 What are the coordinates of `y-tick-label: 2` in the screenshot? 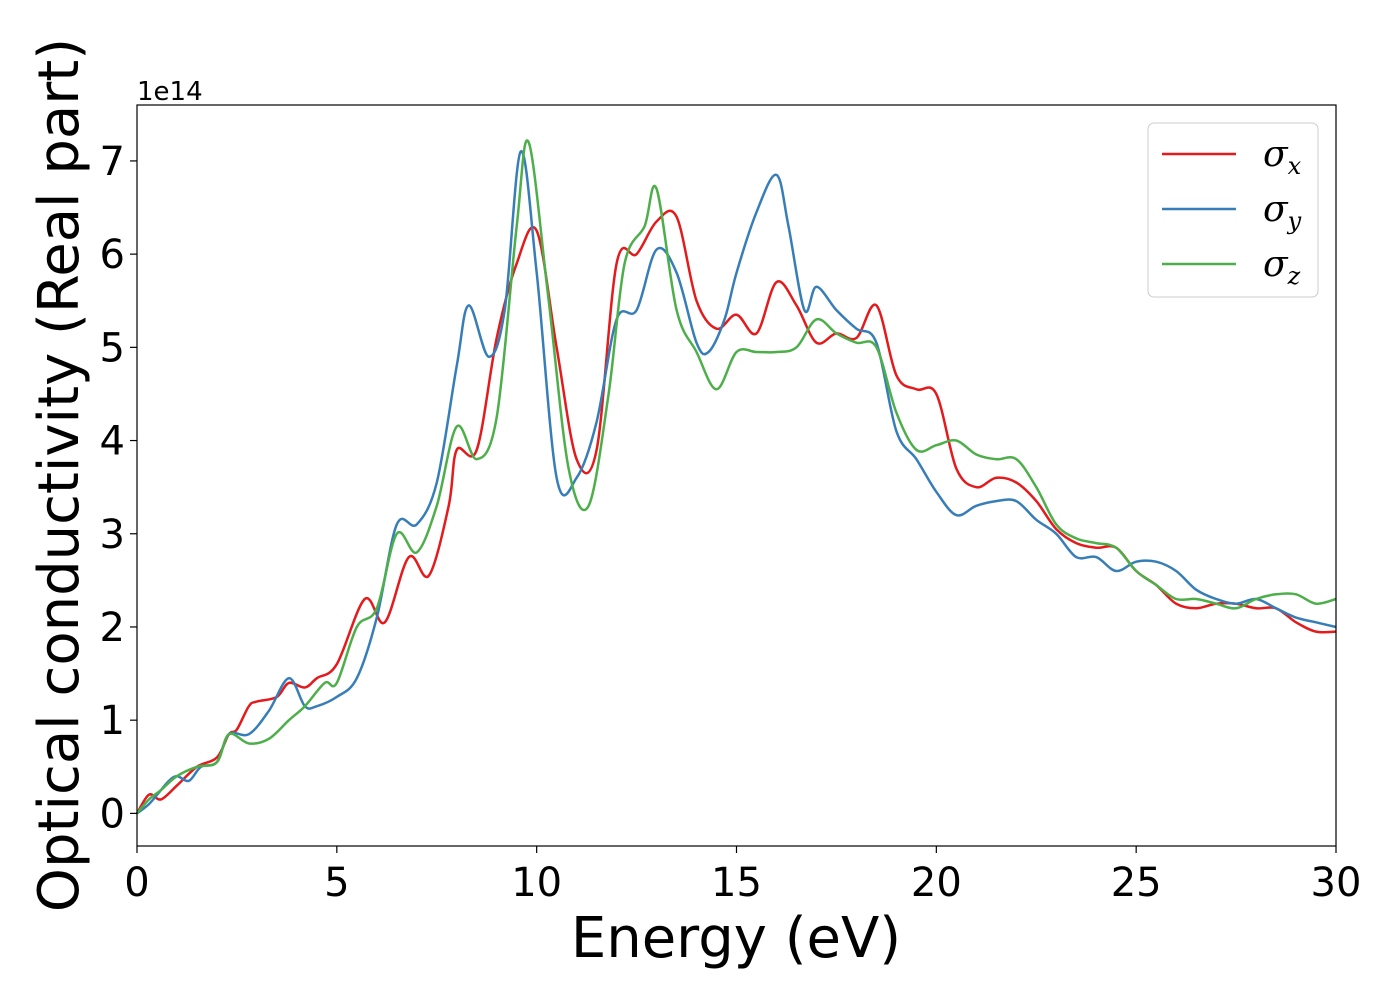 It's located at (112, 628).